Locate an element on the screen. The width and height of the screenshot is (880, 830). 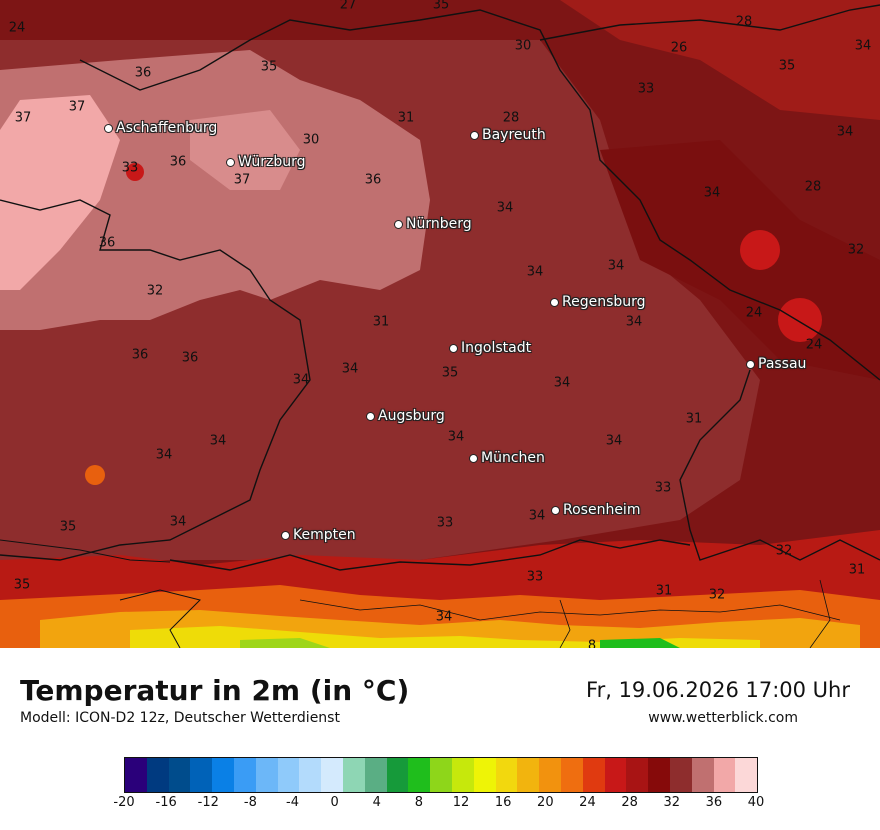
city-label: Würzburg is located at coordinates (272, 162).